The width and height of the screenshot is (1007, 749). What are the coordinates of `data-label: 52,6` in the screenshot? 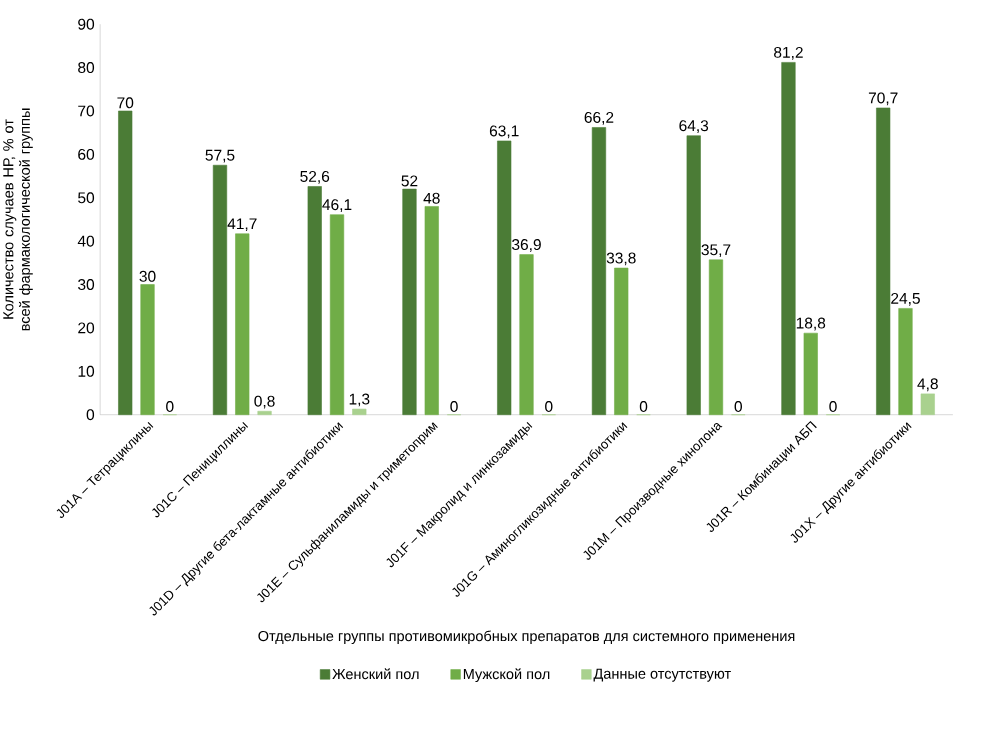 It's located at (315, 177).